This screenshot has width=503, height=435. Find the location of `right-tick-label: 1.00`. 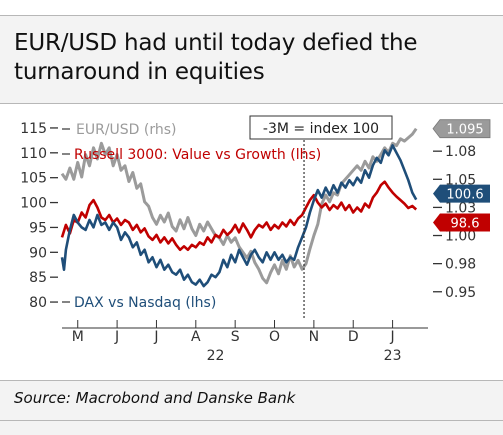

right-tick-label: 1.00 is located at coordinates (460, 237).